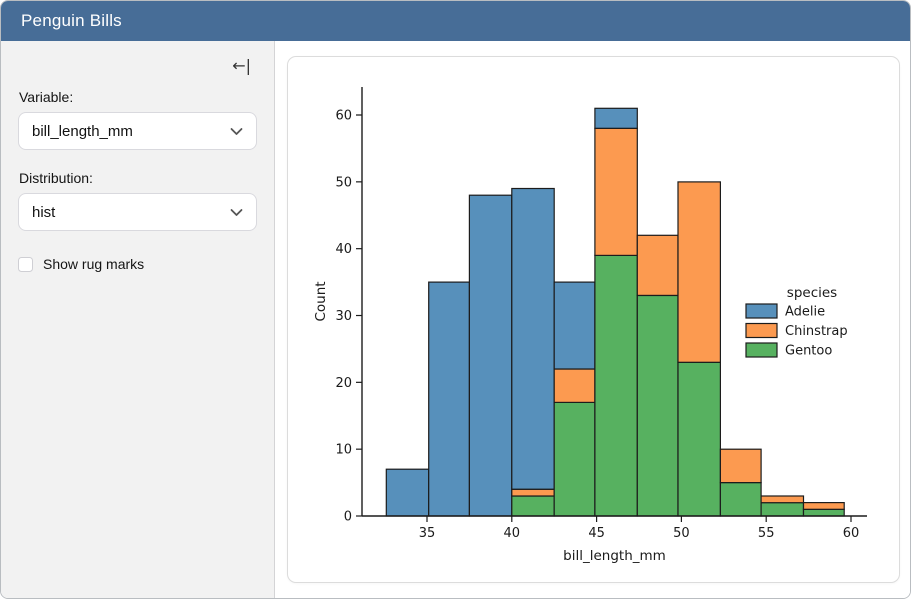 The width and height of the screenshot is (911, 599). I want to click on y-tick-label: 40, so click(343, 249).